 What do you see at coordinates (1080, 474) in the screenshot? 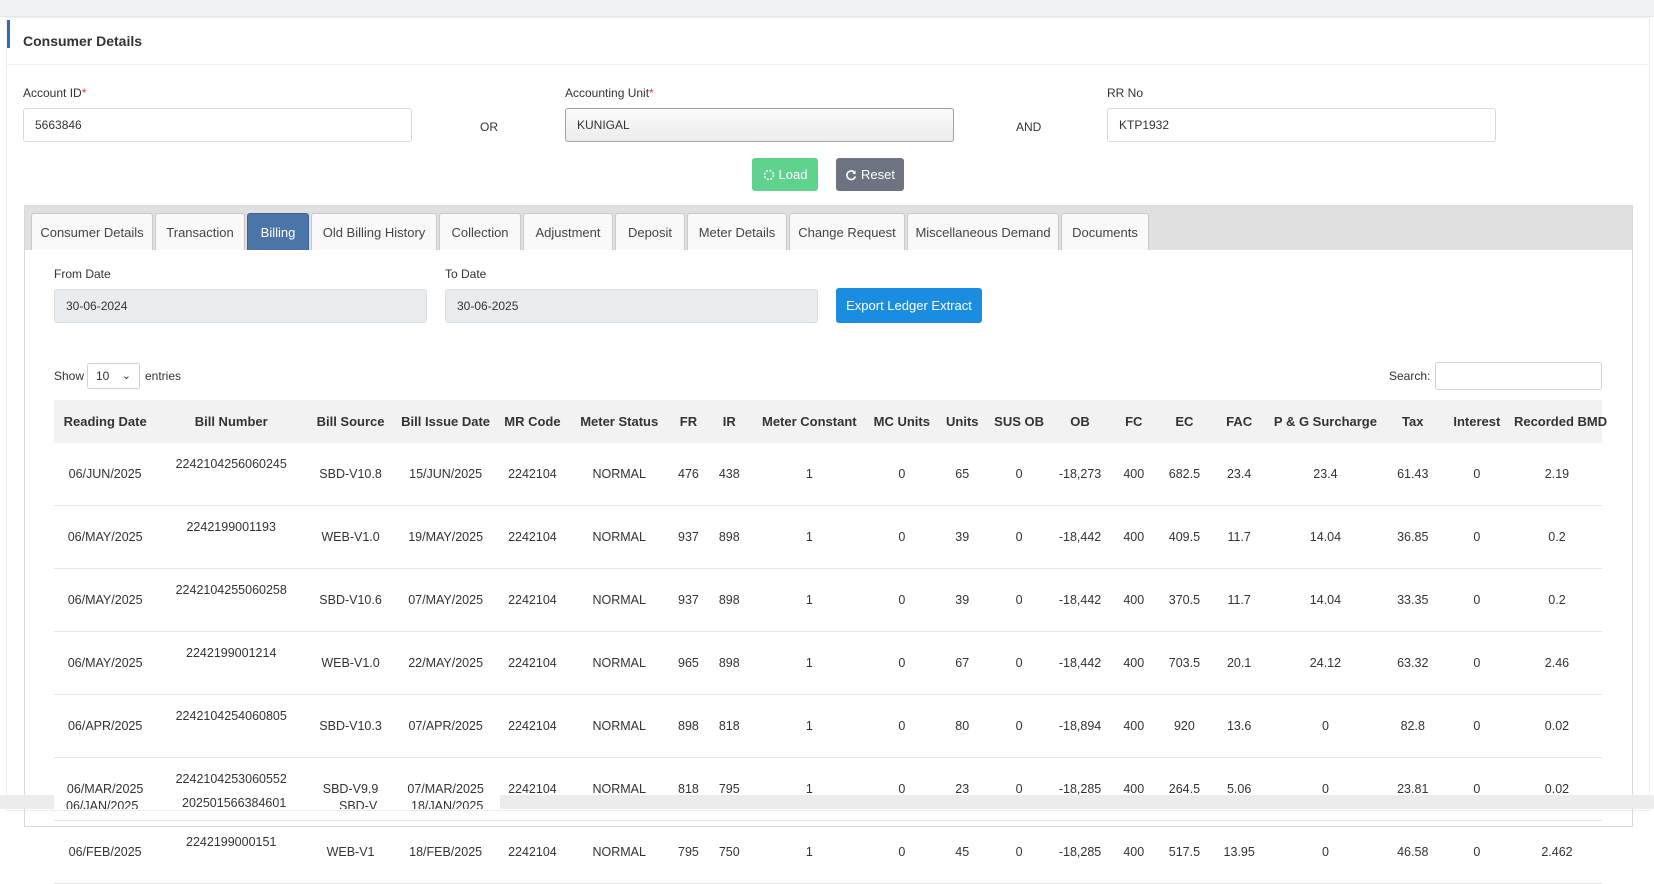
I see `table-cell: -18,273` at bounding box center [1080, 474].